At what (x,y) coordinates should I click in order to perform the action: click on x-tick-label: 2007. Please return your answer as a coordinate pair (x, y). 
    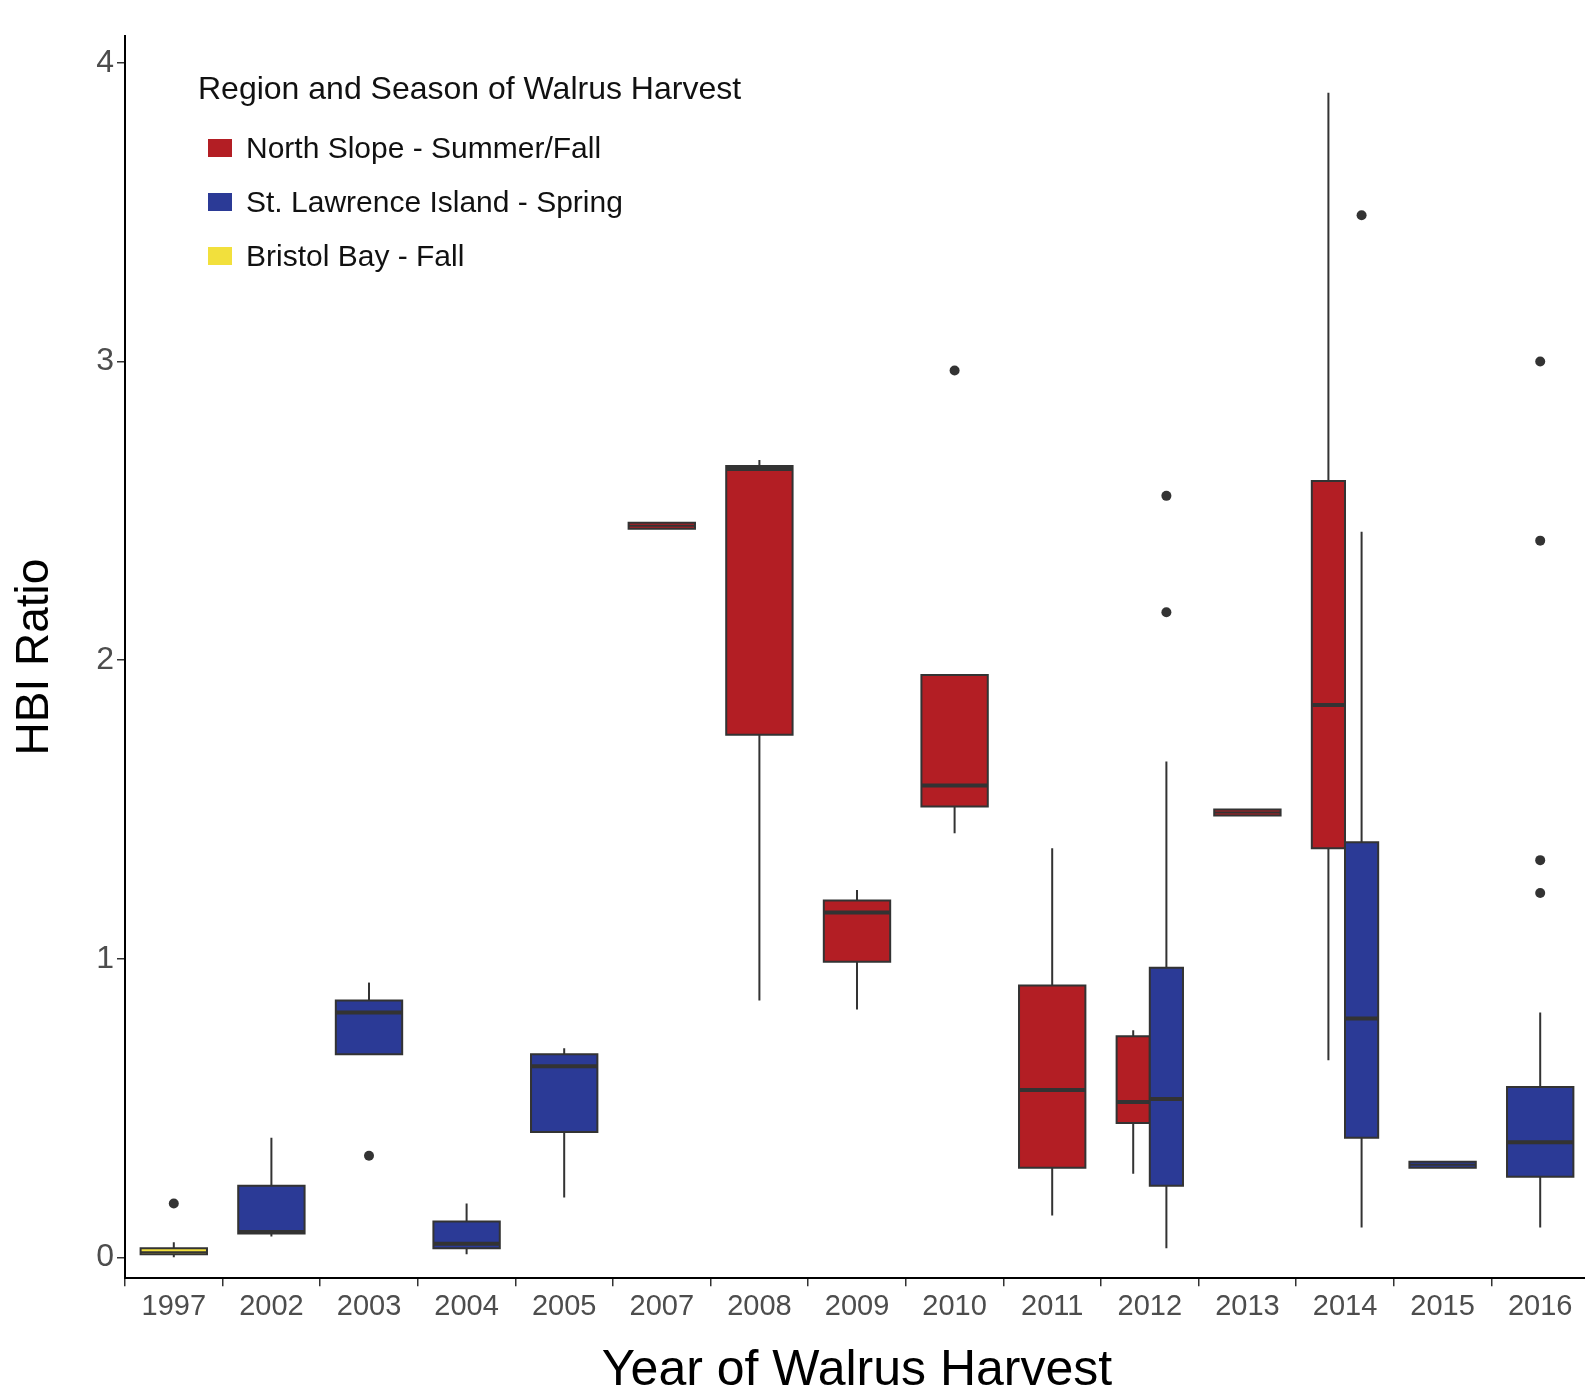
    Looking at the image, I should click on (662, 1304).